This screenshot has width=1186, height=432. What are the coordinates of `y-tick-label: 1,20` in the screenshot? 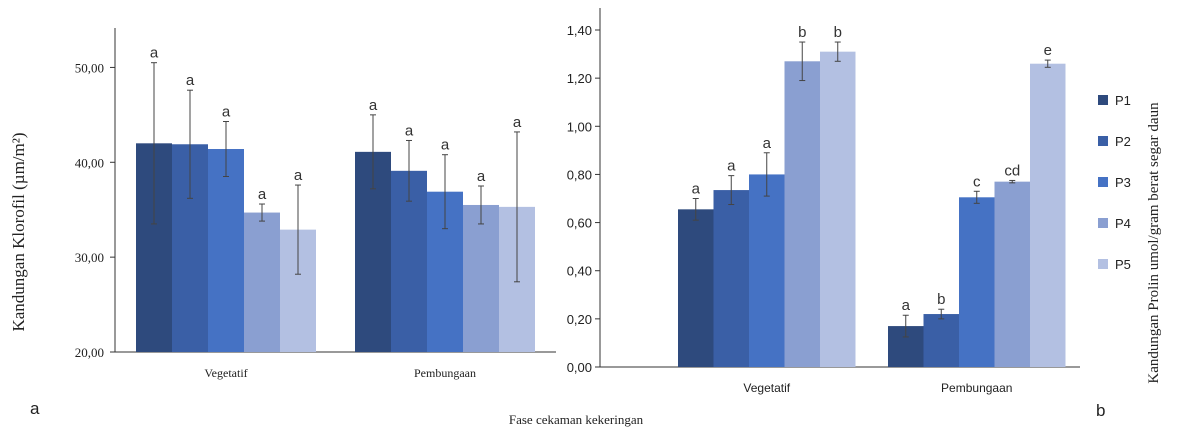 It's located at (579, 78).